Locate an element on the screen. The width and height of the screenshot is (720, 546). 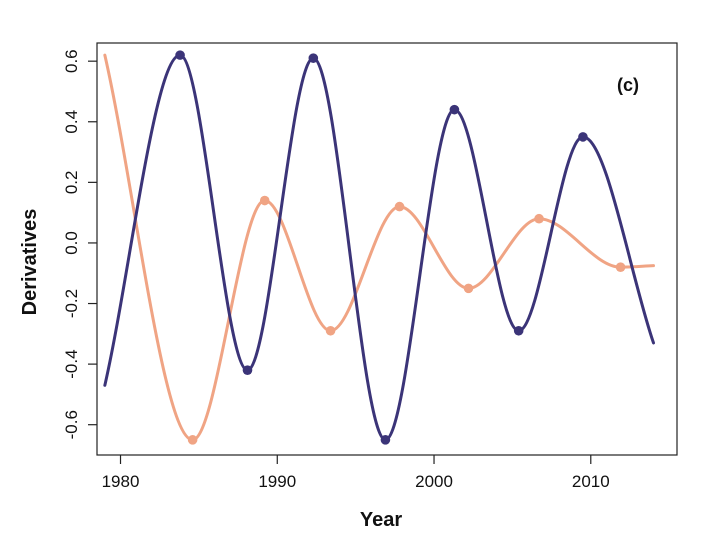
x-tick-label: 2010 is located at coordinates (591, 481).